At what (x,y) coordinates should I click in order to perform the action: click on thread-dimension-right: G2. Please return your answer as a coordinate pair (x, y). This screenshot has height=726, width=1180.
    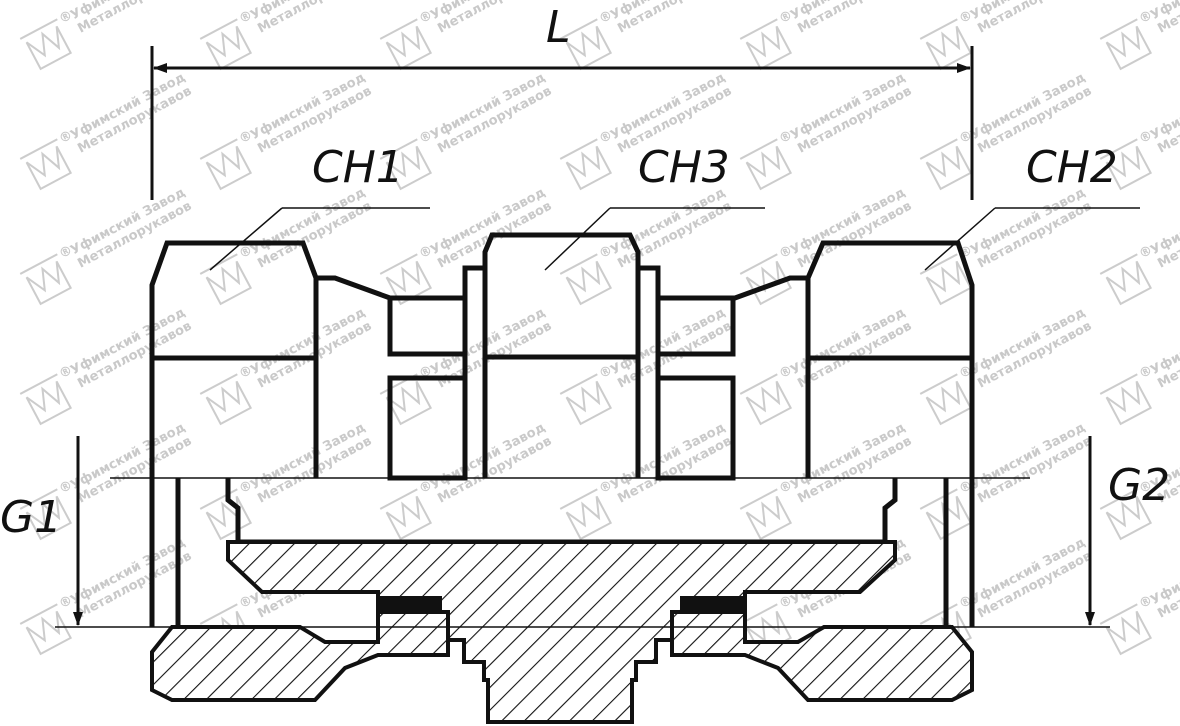
    Looking at the image, I should click on (1127, 531).